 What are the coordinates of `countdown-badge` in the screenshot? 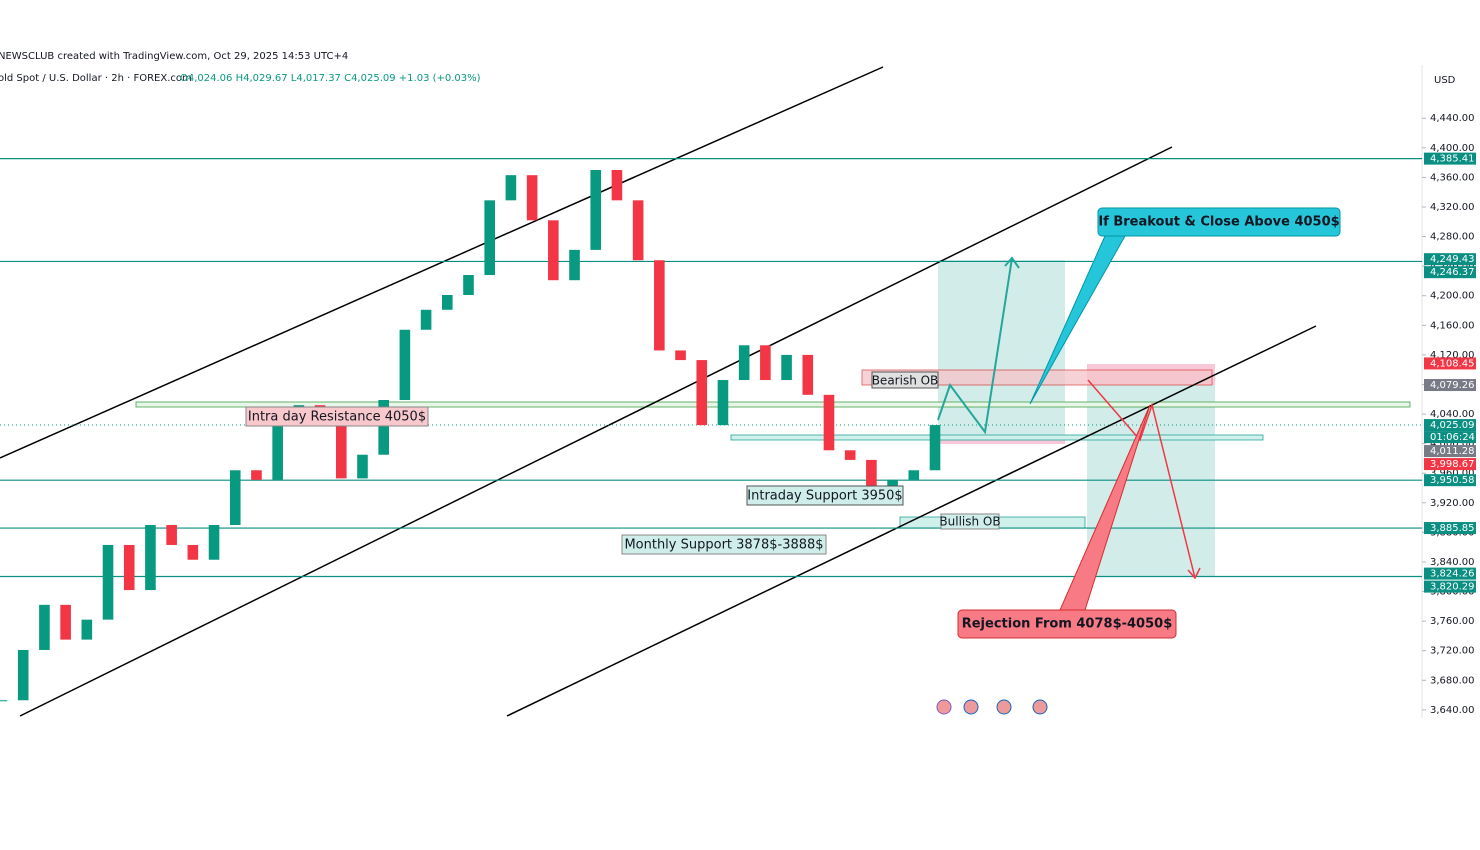 It's located at (1450, 437).